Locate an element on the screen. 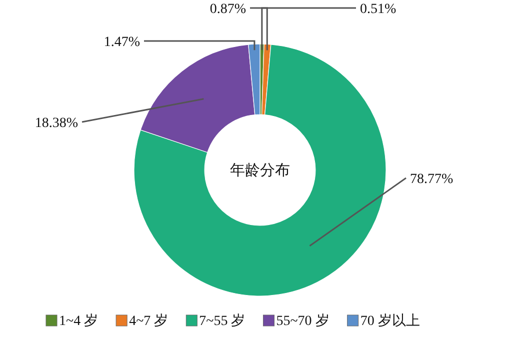  data-label: 78.77% is located at coordinates (432, 179).